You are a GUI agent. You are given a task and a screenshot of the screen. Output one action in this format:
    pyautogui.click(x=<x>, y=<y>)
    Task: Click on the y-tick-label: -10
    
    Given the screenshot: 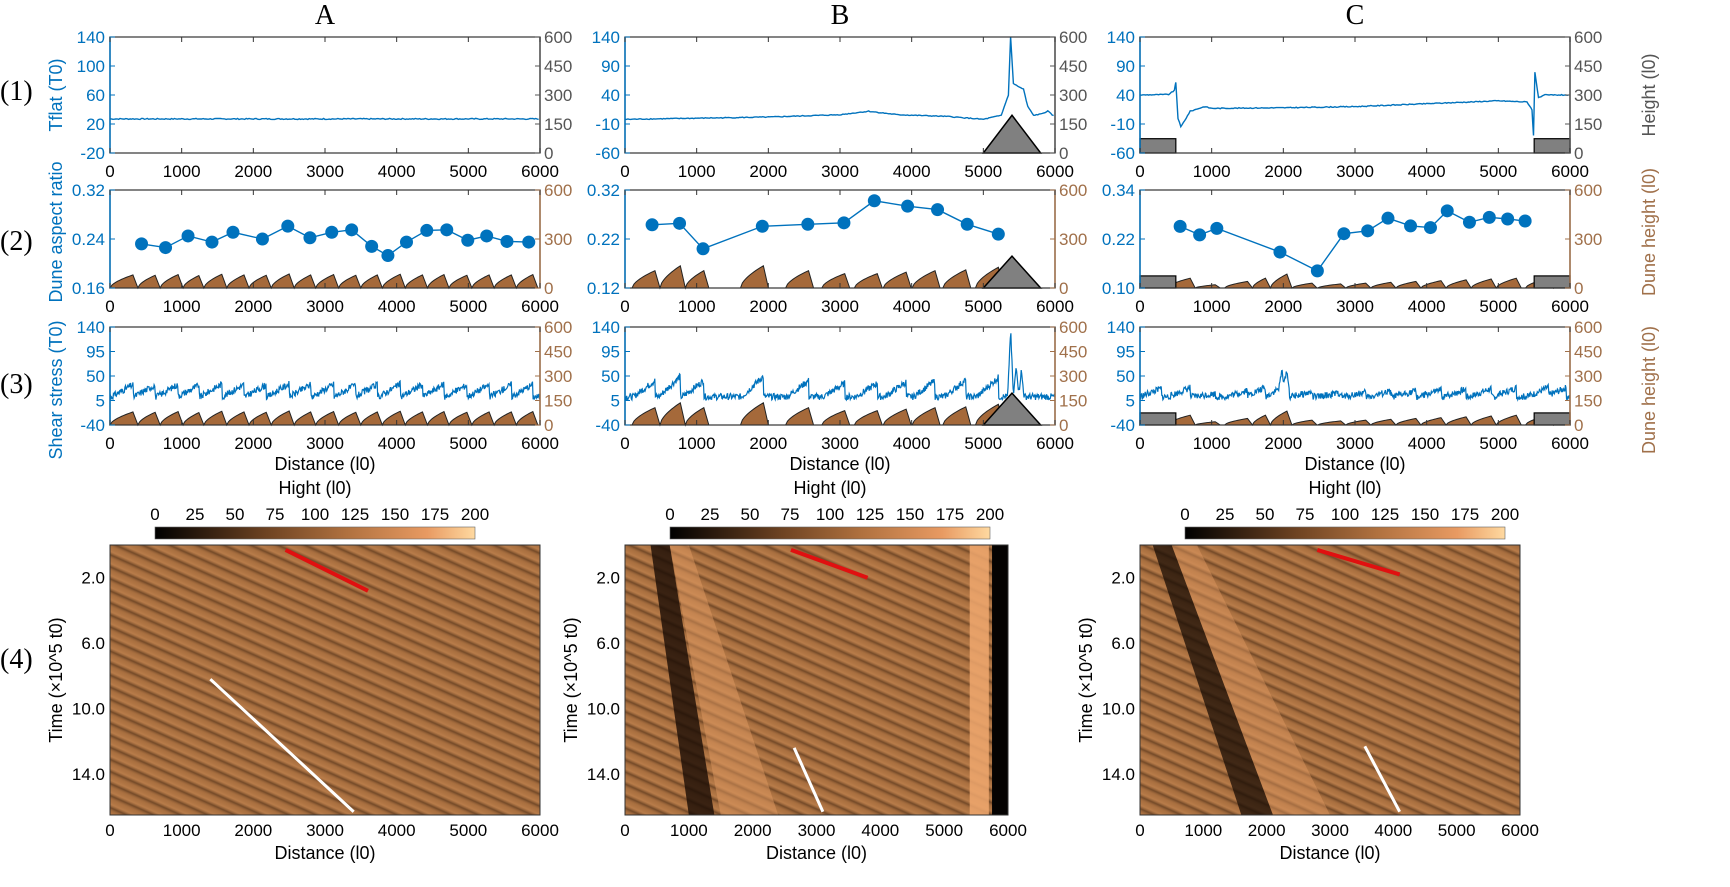 What is the action you would take?
    pyautogui.click(x=607, y=124)
    